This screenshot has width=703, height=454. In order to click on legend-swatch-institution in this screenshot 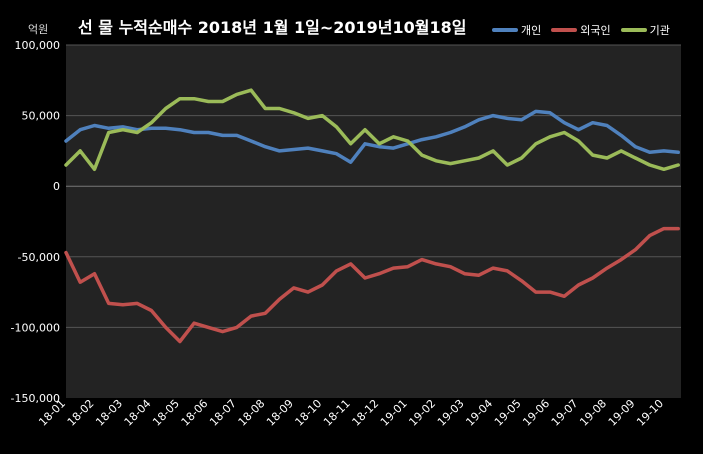, I will do `click(633, 30)`.